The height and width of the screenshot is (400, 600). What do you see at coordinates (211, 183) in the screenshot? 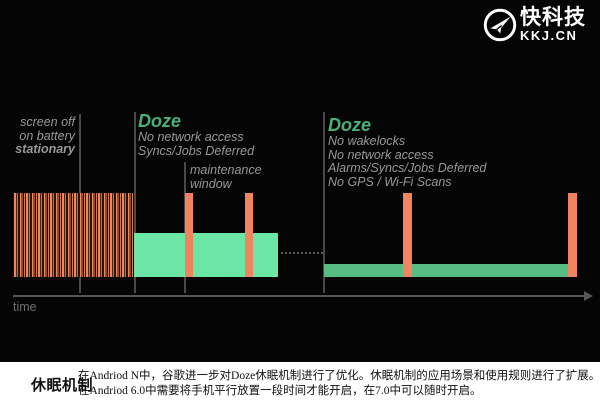
I see `maintenance-line2: window` at bounding box center [211, 183].